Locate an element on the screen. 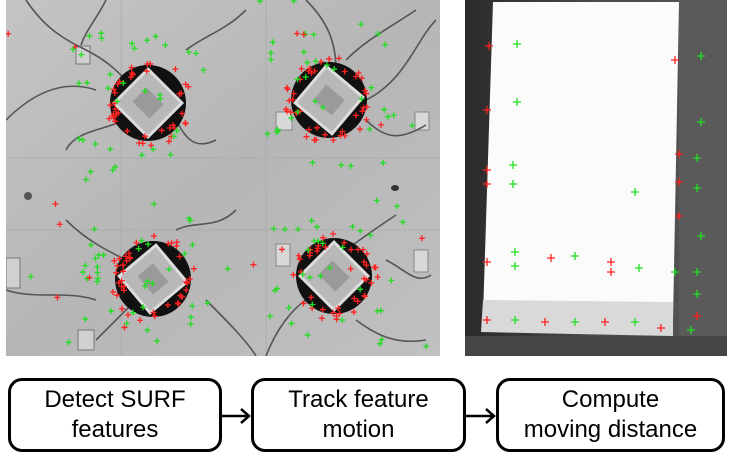 Image resolution: width=731 pixels, height=460 pixels. track-step-line1: Track feature is located at coordinates (358, 399).